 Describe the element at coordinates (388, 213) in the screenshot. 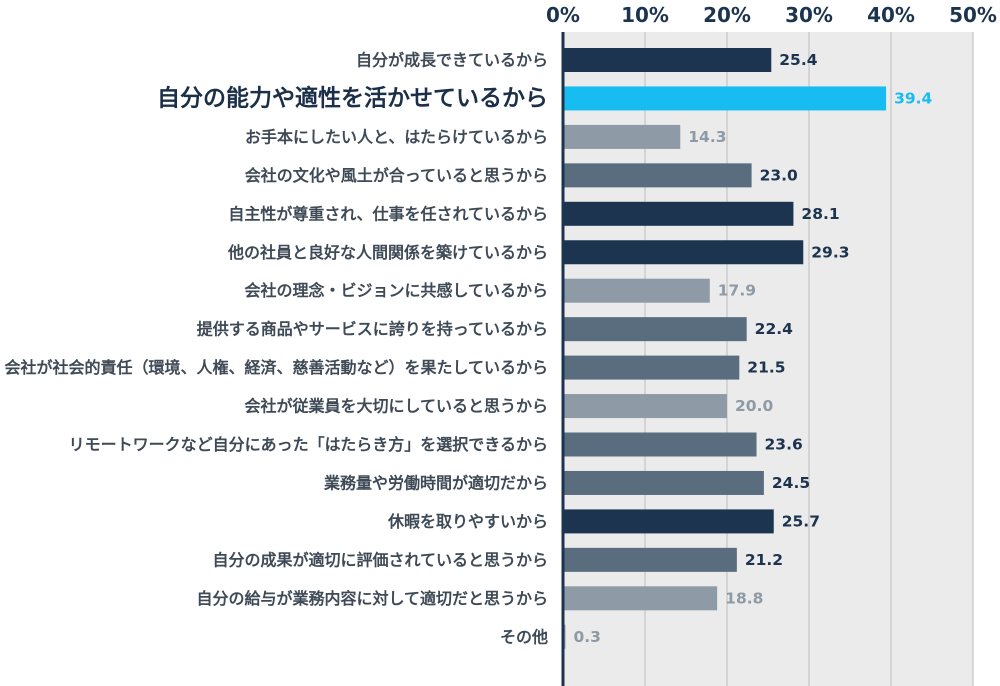

I see `category-label: 自主性が尊重され、仕事を任されているから` at that location.